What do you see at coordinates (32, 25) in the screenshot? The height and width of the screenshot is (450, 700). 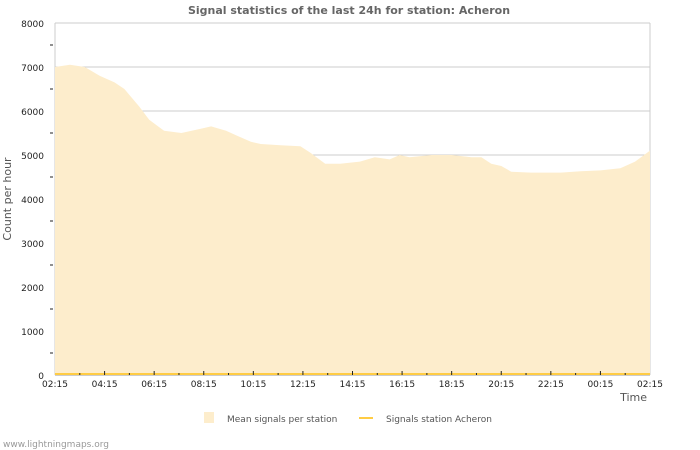 I see `y-tick-label: 8000` at bounding box center [32, 25].